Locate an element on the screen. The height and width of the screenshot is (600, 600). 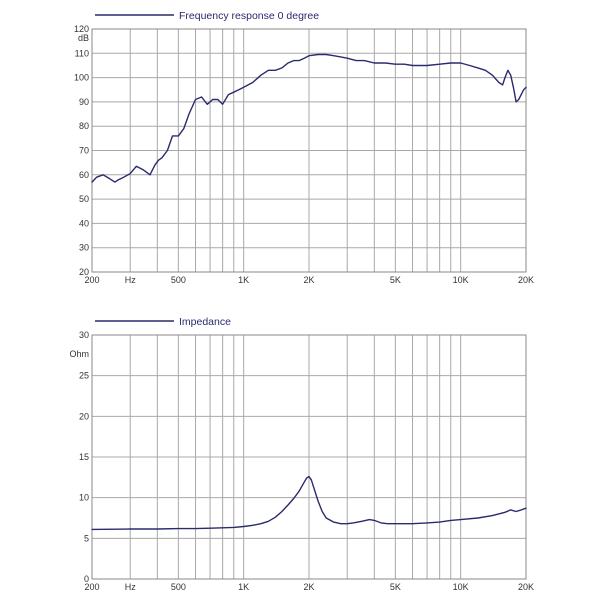
legend-label: Frequency response 0 degree is located at coordinates (249, 16).